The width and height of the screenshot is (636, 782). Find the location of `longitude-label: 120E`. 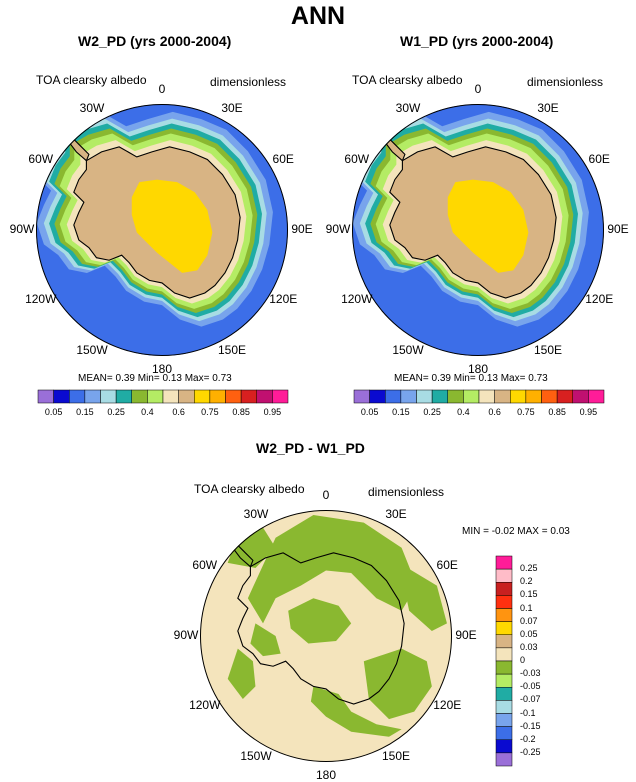

longitude-label: 120E is located at coordinates (447, 705).